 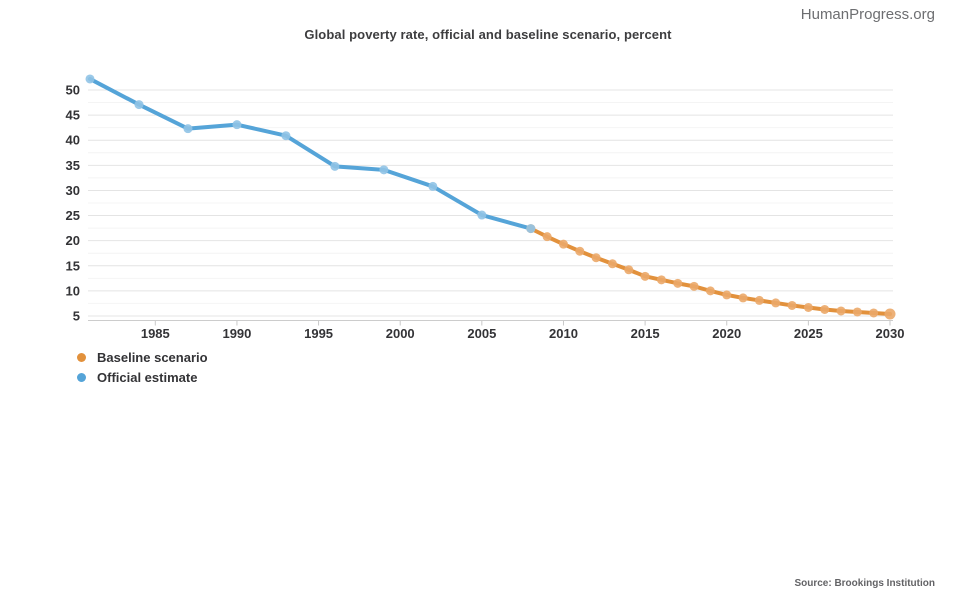 What do you see at coordinates (73, 190) in the screenshot?
I see `y-axis-label: 30` at bounding box center [73, 190].